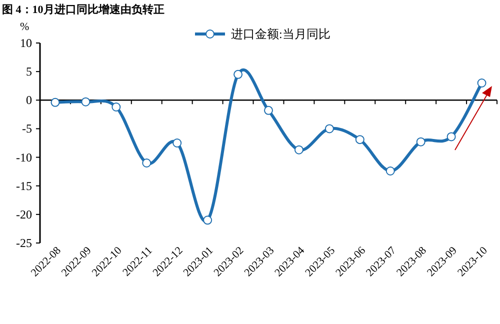 The width and height of the screenshot is (500, 324). Describe the element at coordinates (24, 214) in the screenshot. I see `y-tick-label: -20` at that location.